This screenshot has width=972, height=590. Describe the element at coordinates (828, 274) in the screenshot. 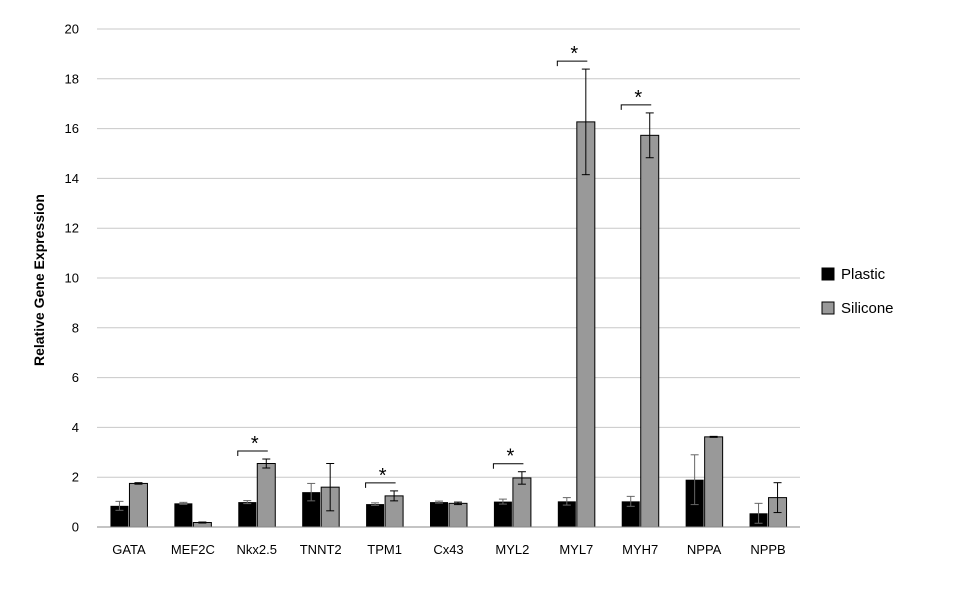

I see `legend-swatch-plastic` at that location.